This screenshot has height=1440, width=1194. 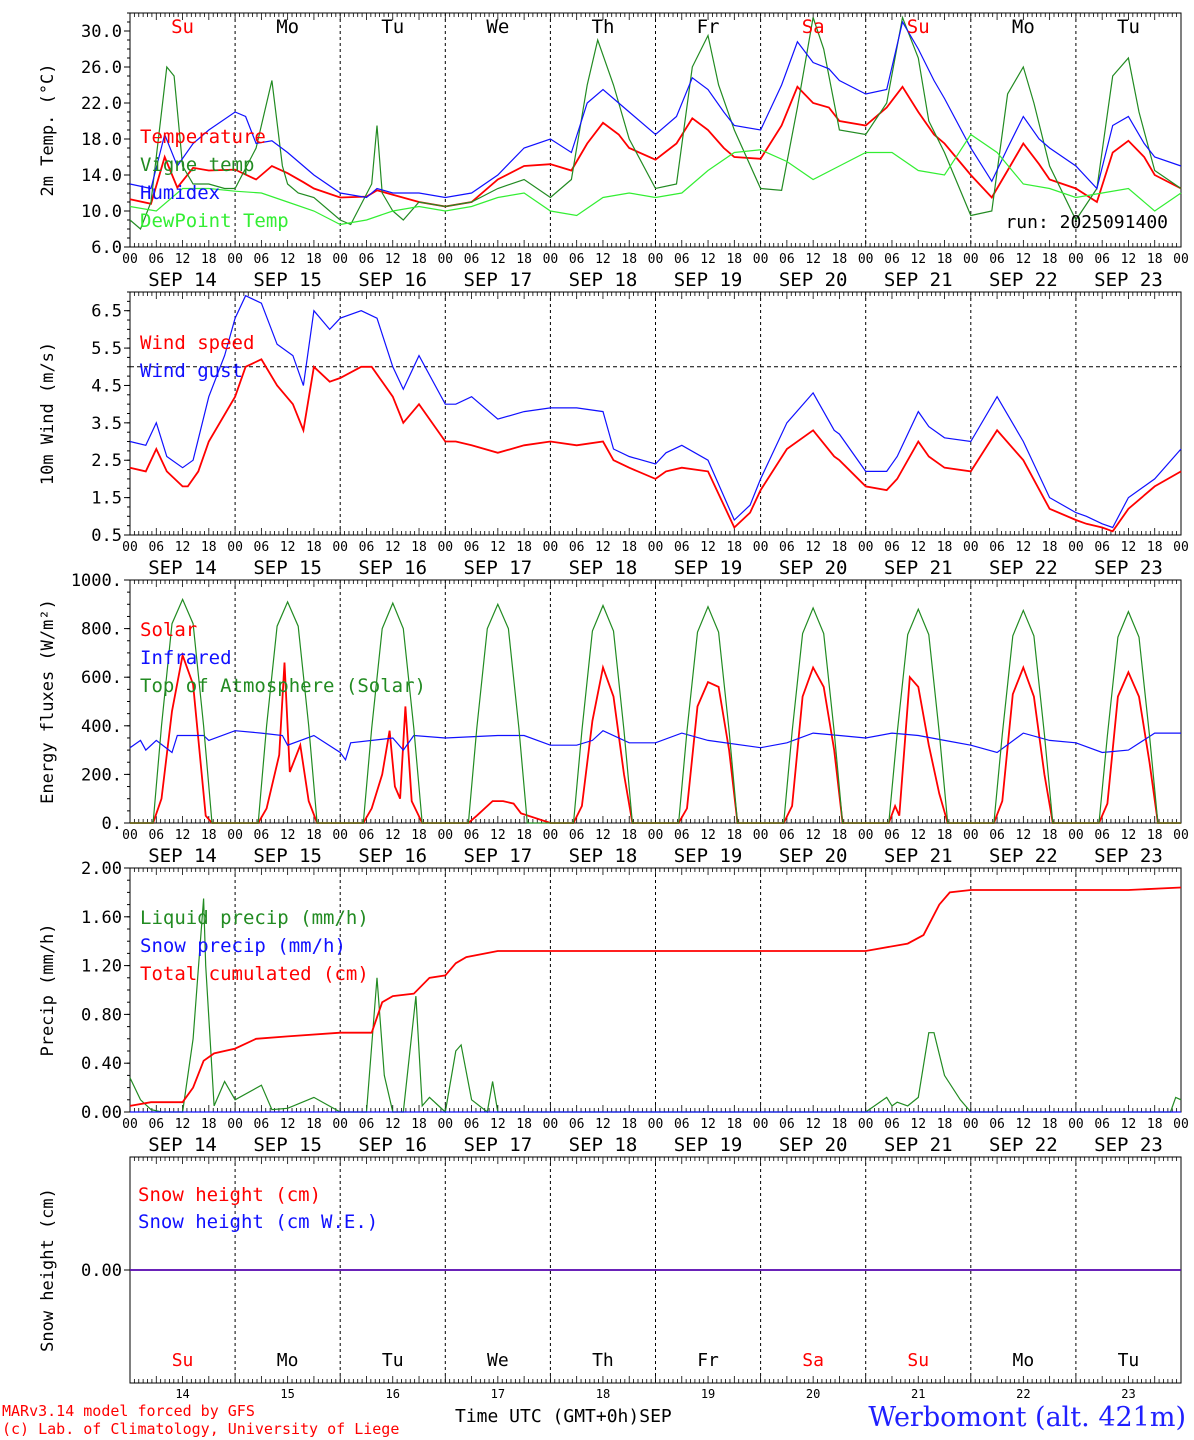 I want to click on x-date-label: SEP 18, so click(x=603, y=280).